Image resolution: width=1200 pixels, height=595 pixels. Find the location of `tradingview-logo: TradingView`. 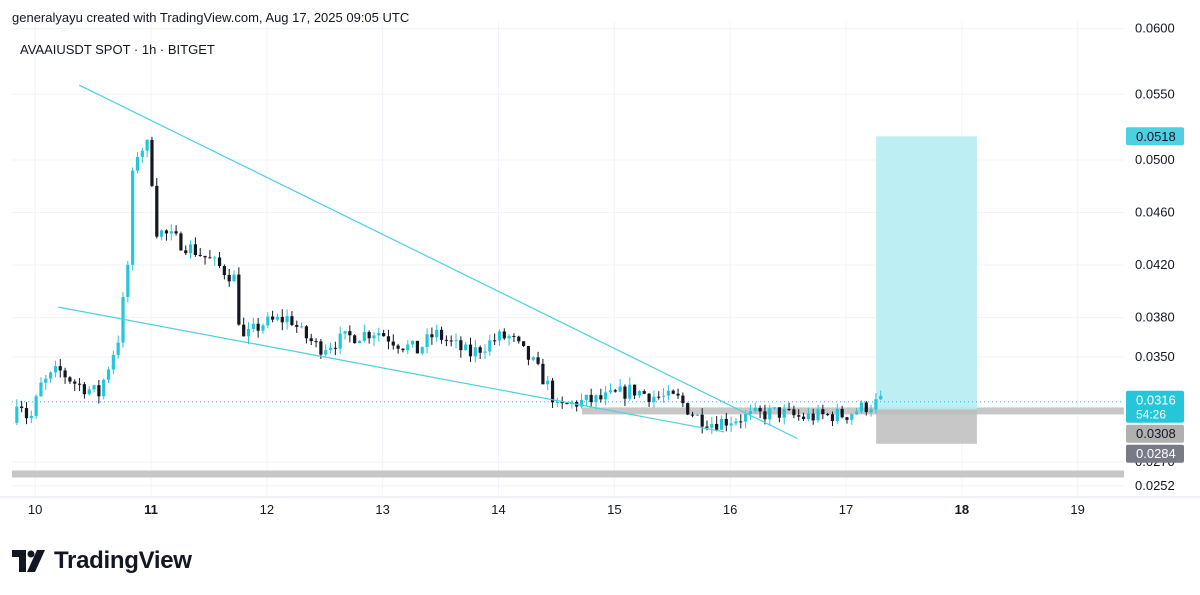

tradingview-logo: TradingView is located at coordinates (102, 561).